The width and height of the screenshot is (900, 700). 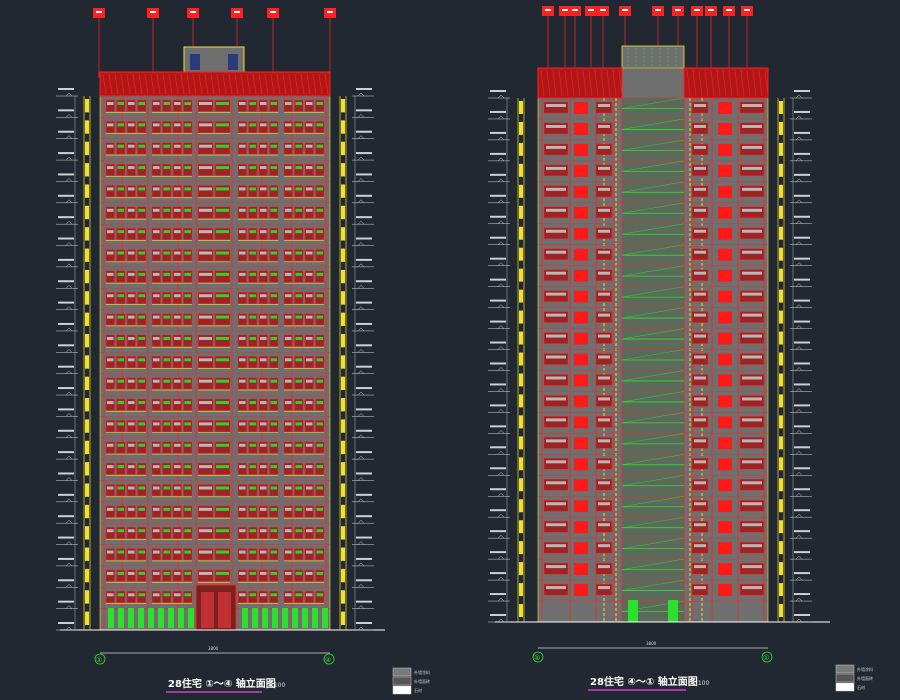 What do you see at coordinates (653, 543) in the screenshot?
I see `stair-flight` at bounding box center [653, 543].